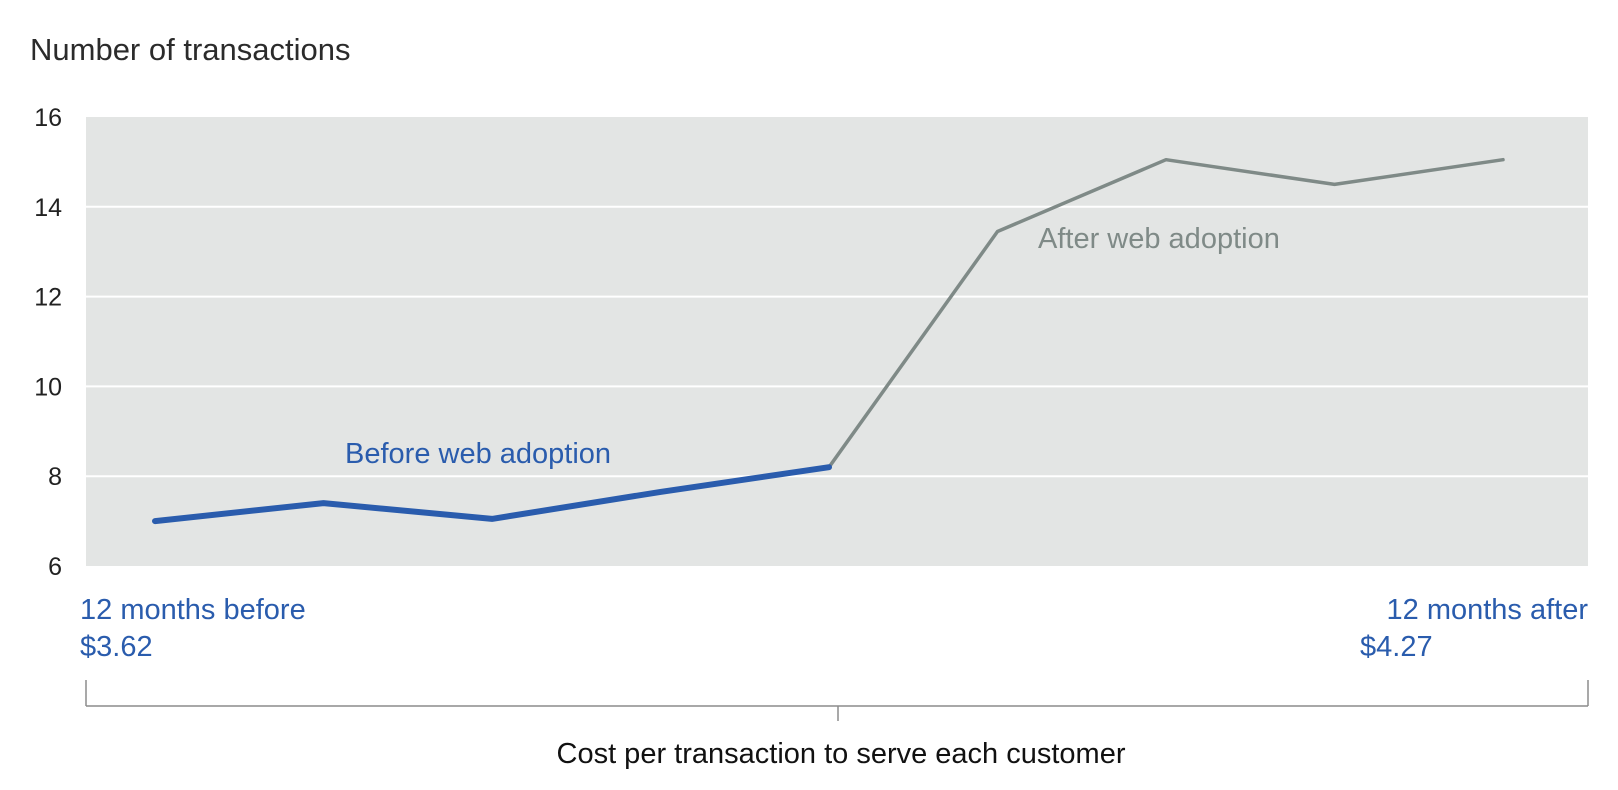 The height and width of the screenshot is (790, 1618). Describe the element at coordinates (492, 494) in the screenshot. I see `series-line-before` at that location.